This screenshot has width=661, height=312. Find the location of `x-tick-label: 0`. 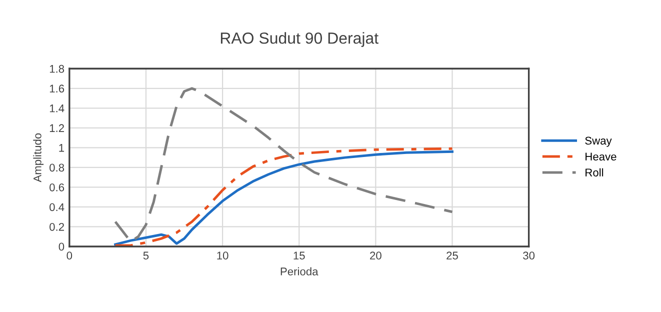

x-tick-label: 0 is located at coordinates (69, 256).